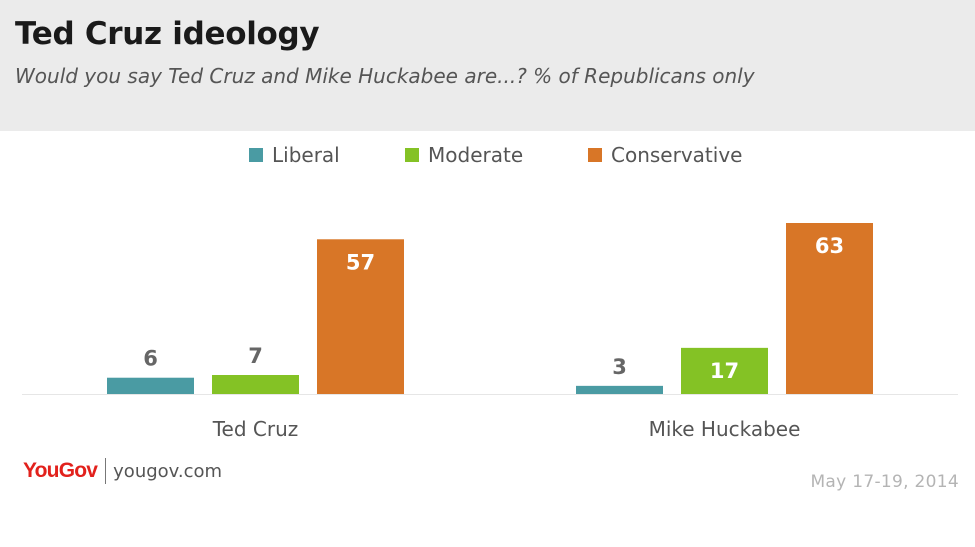 The image size is (975, 547). I want to click on category-label-ted-cruz: Ted Cruz, so click(255, 429).